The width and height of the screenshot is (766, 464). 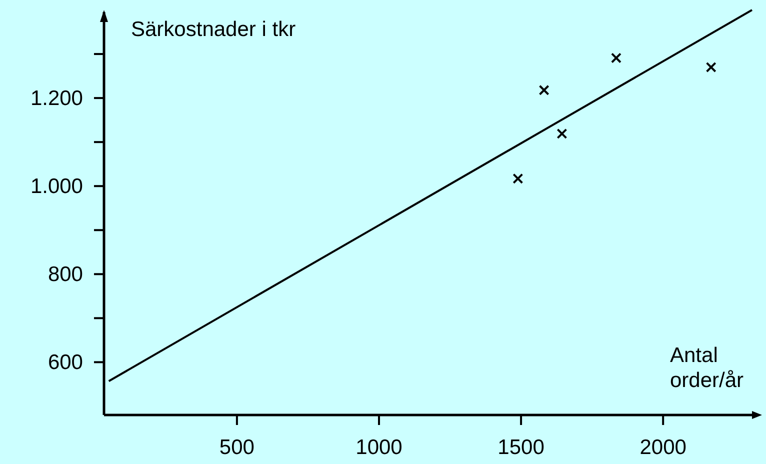 I want to click on x-tick-label: 500, so click(x=236, y=447).